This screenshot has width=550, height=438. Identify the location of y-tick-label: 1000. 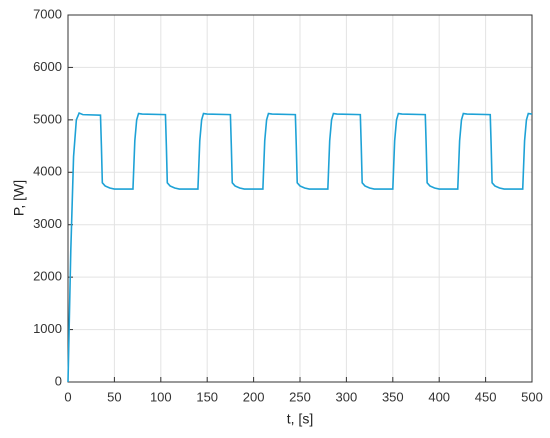
(47, 328).